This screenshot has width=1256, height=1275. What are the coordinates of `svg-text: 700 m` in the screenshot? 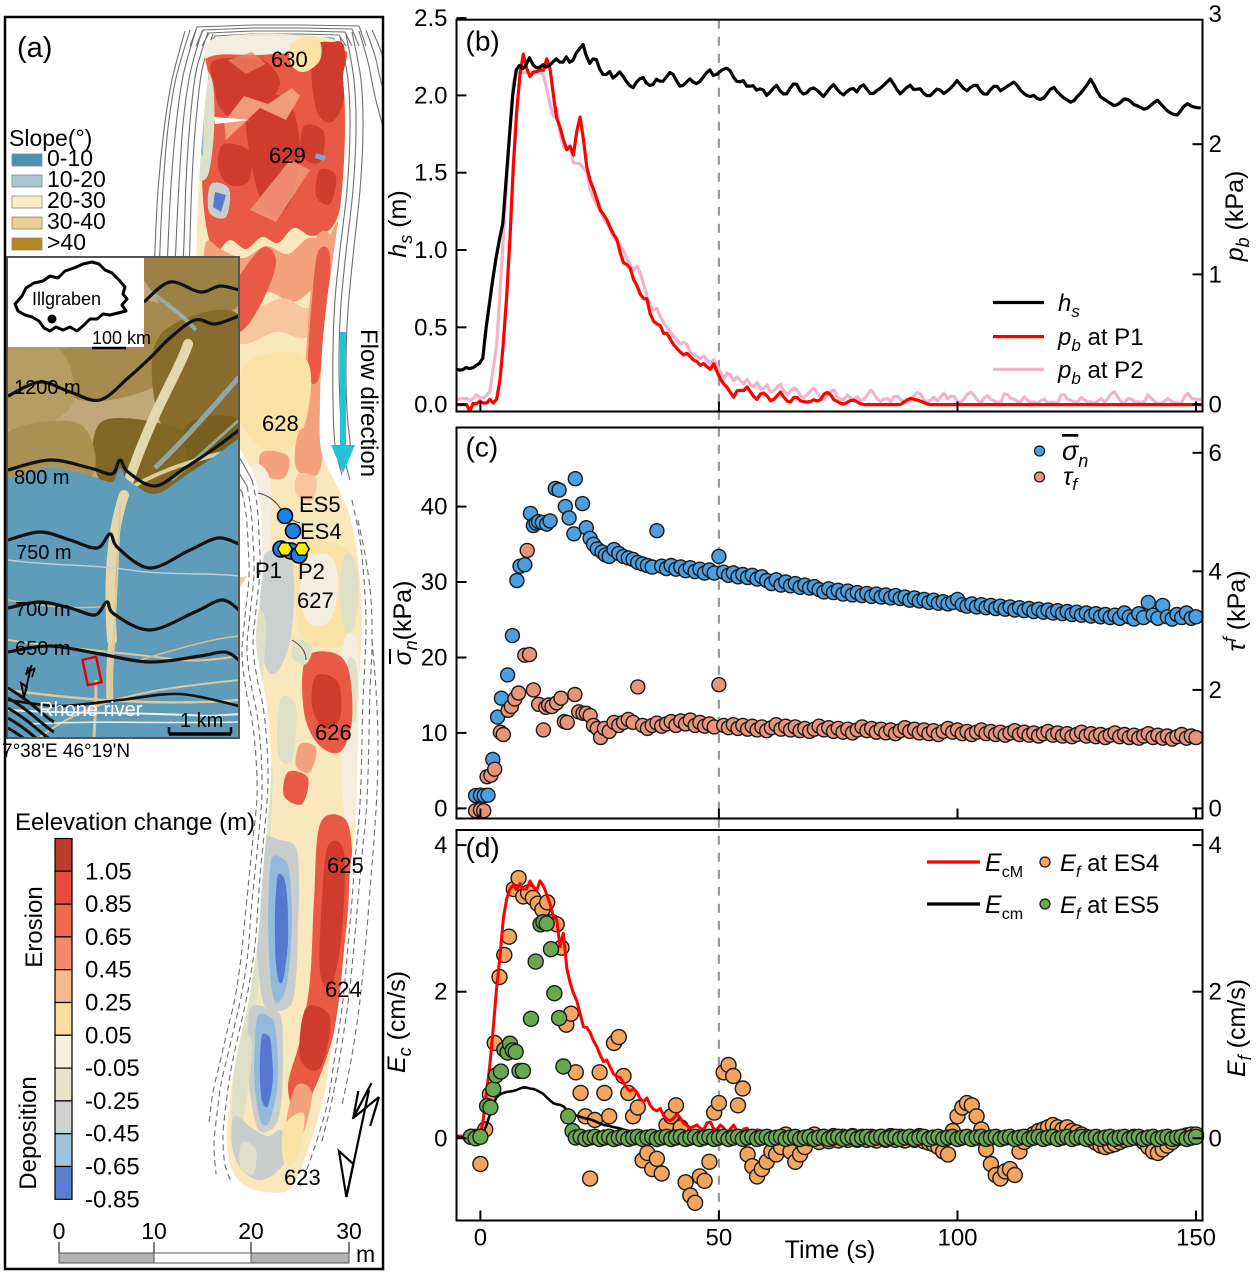 It's located at (43, 610).